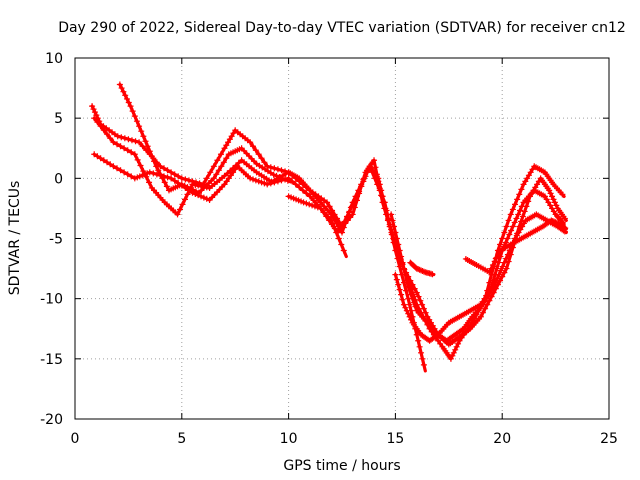 This screenshot has width=640, height=480. What do you see at coordinates (341, 466) in the screenshot?
I see `x-axis-label: GPS time / hours` at bounding box center [341, 466].